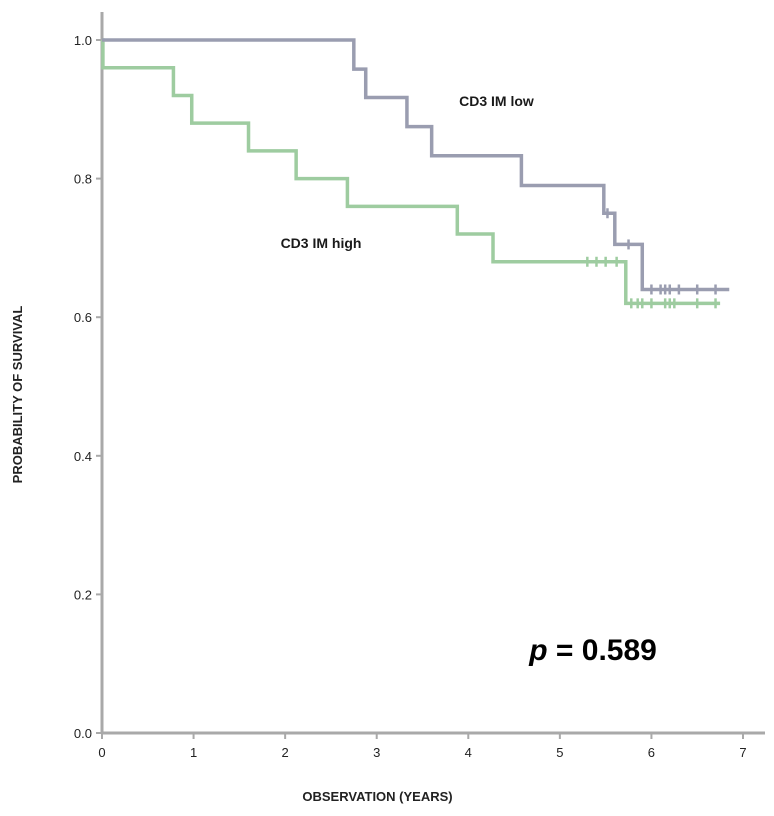 The width and height of the screenshot is (774, 816). What do you see at coordinates (83, 594) in the screenshot?
I see `y-tick-label: 0.2` at bounding box center [83, 594].